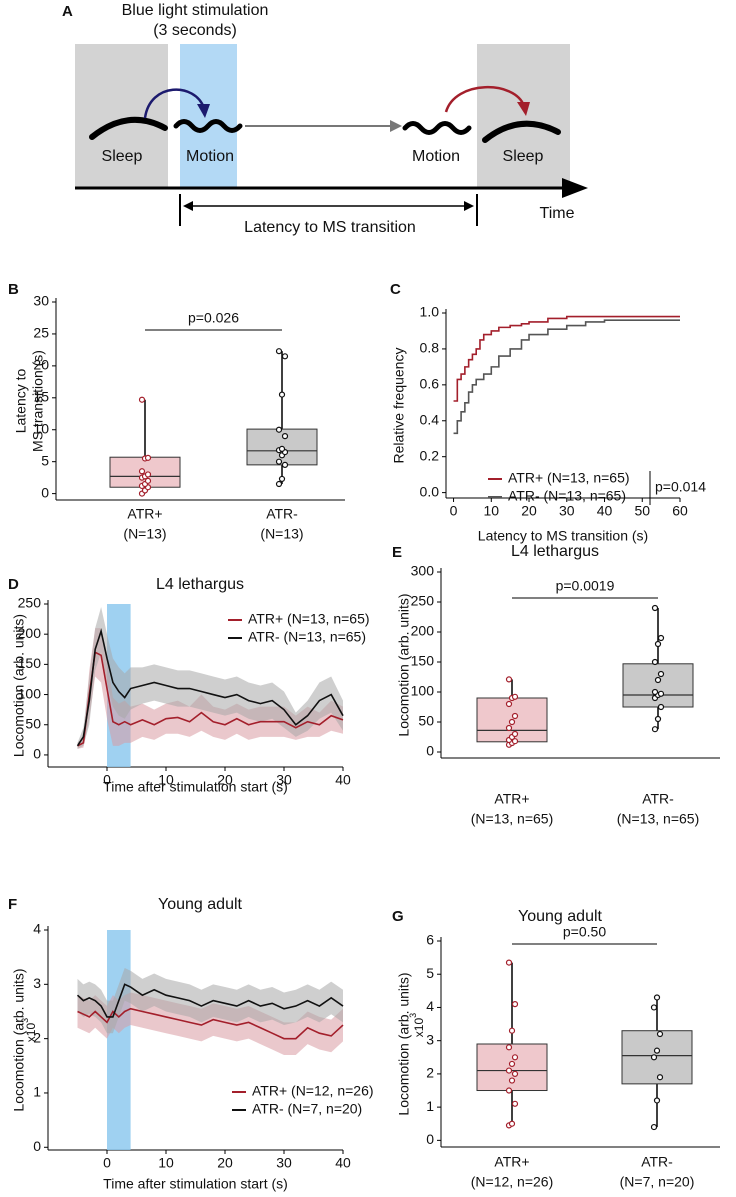 The height and width of the screenshot is (1197, 736). Describe the element at coordinates (45, 460) in the screenshot. I see `y-tick-label: 5` at that location.